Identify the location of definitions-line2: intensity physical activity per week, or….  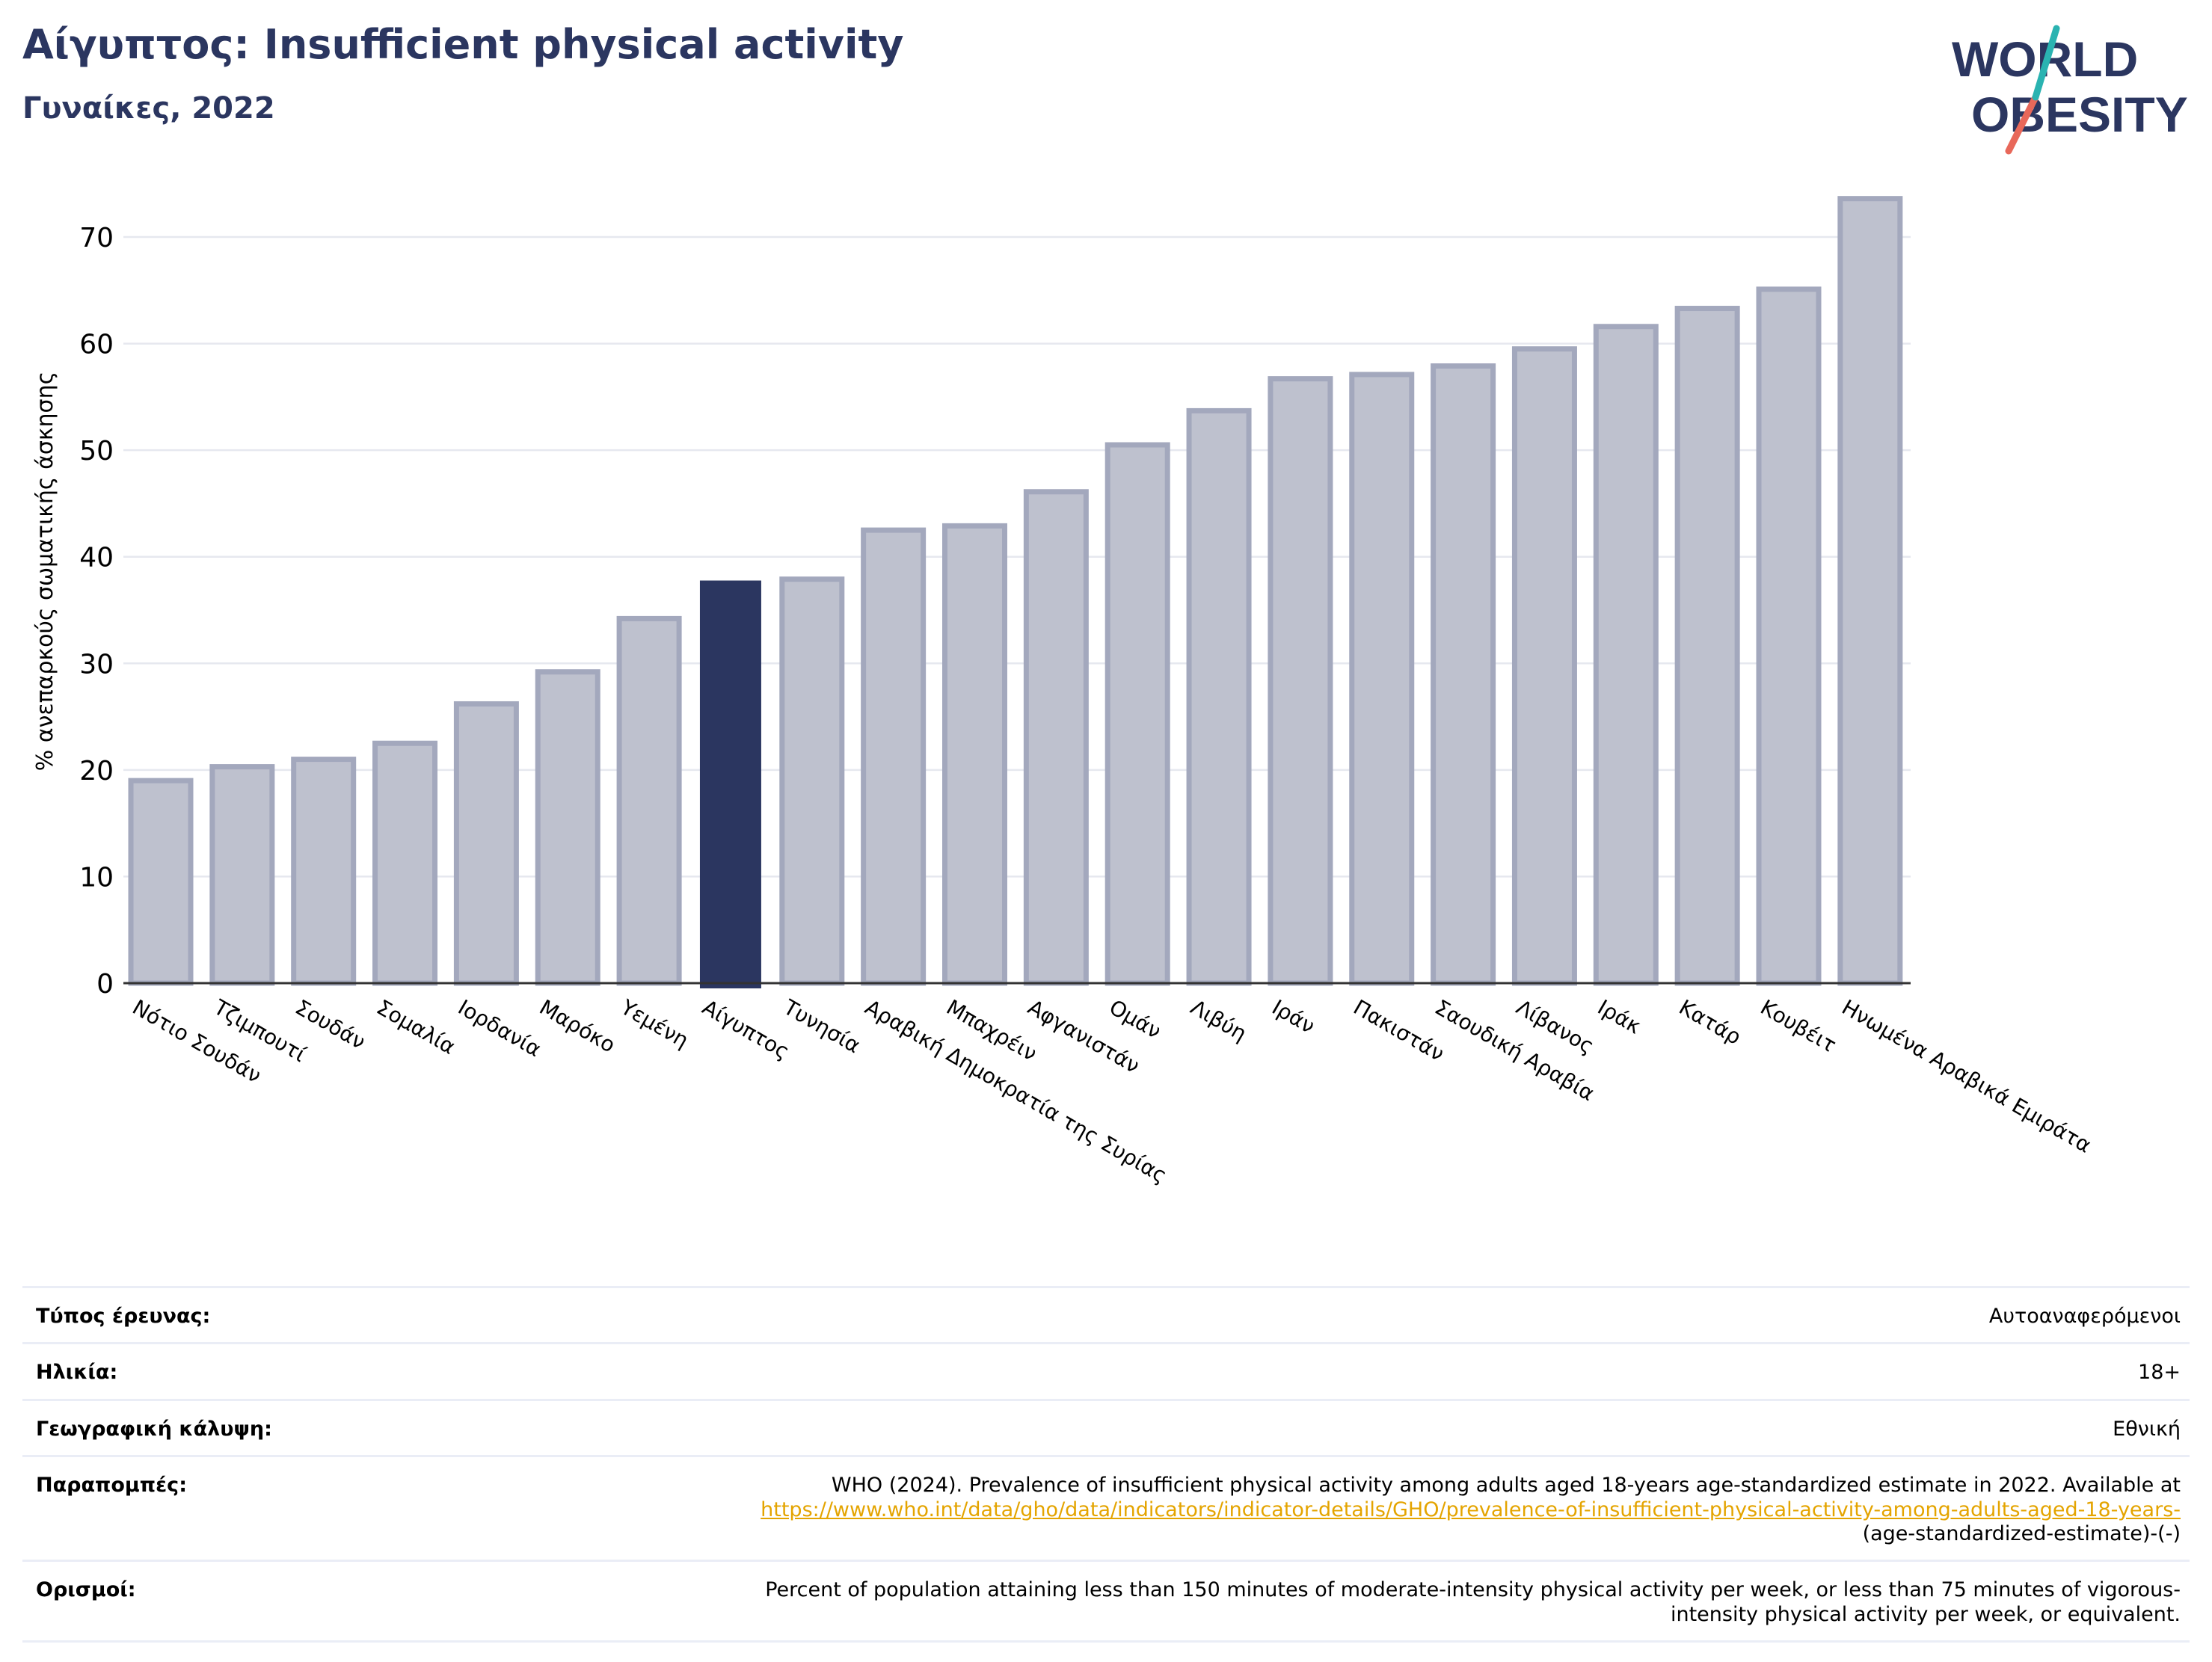
(1925, 1614).